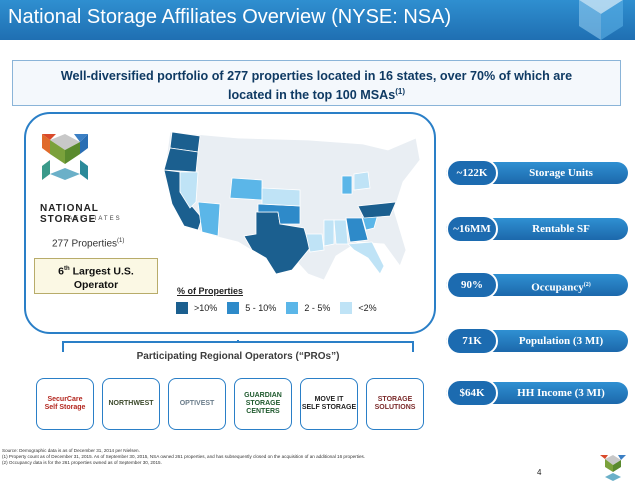  I want to click on stat-rentable-sf: ~16MM Rentable SF, so click(537, 229).